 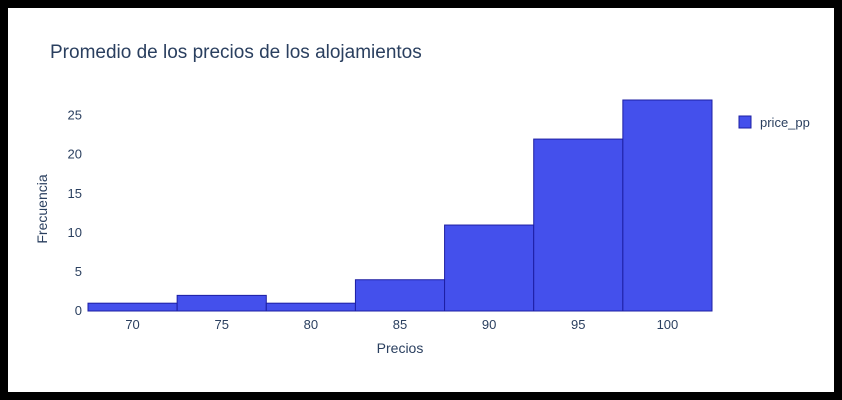 I want to click on y-tick-label-0: 0, so click(x=78, y=310).